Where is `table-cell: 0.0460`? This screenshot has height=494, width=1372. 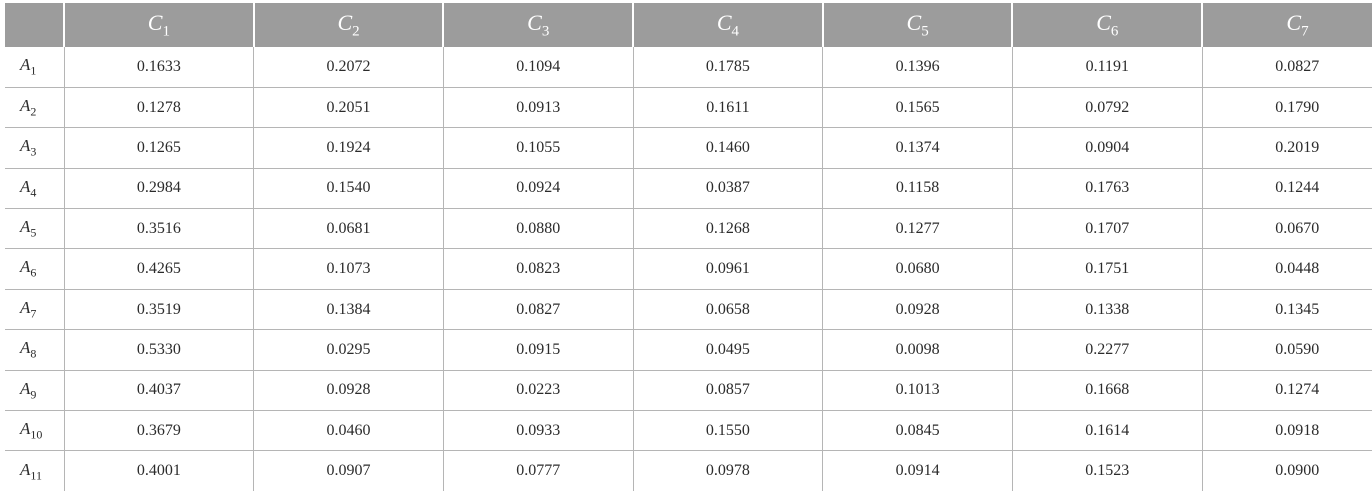
table-cell: 0.0460 is located at coordinates (348, 431).